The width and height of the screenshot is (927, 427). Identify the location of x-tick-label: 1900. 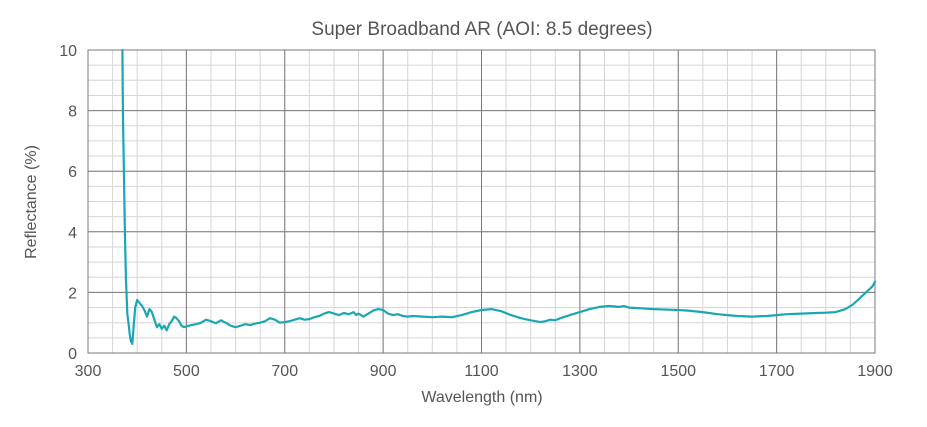
(875, 371).